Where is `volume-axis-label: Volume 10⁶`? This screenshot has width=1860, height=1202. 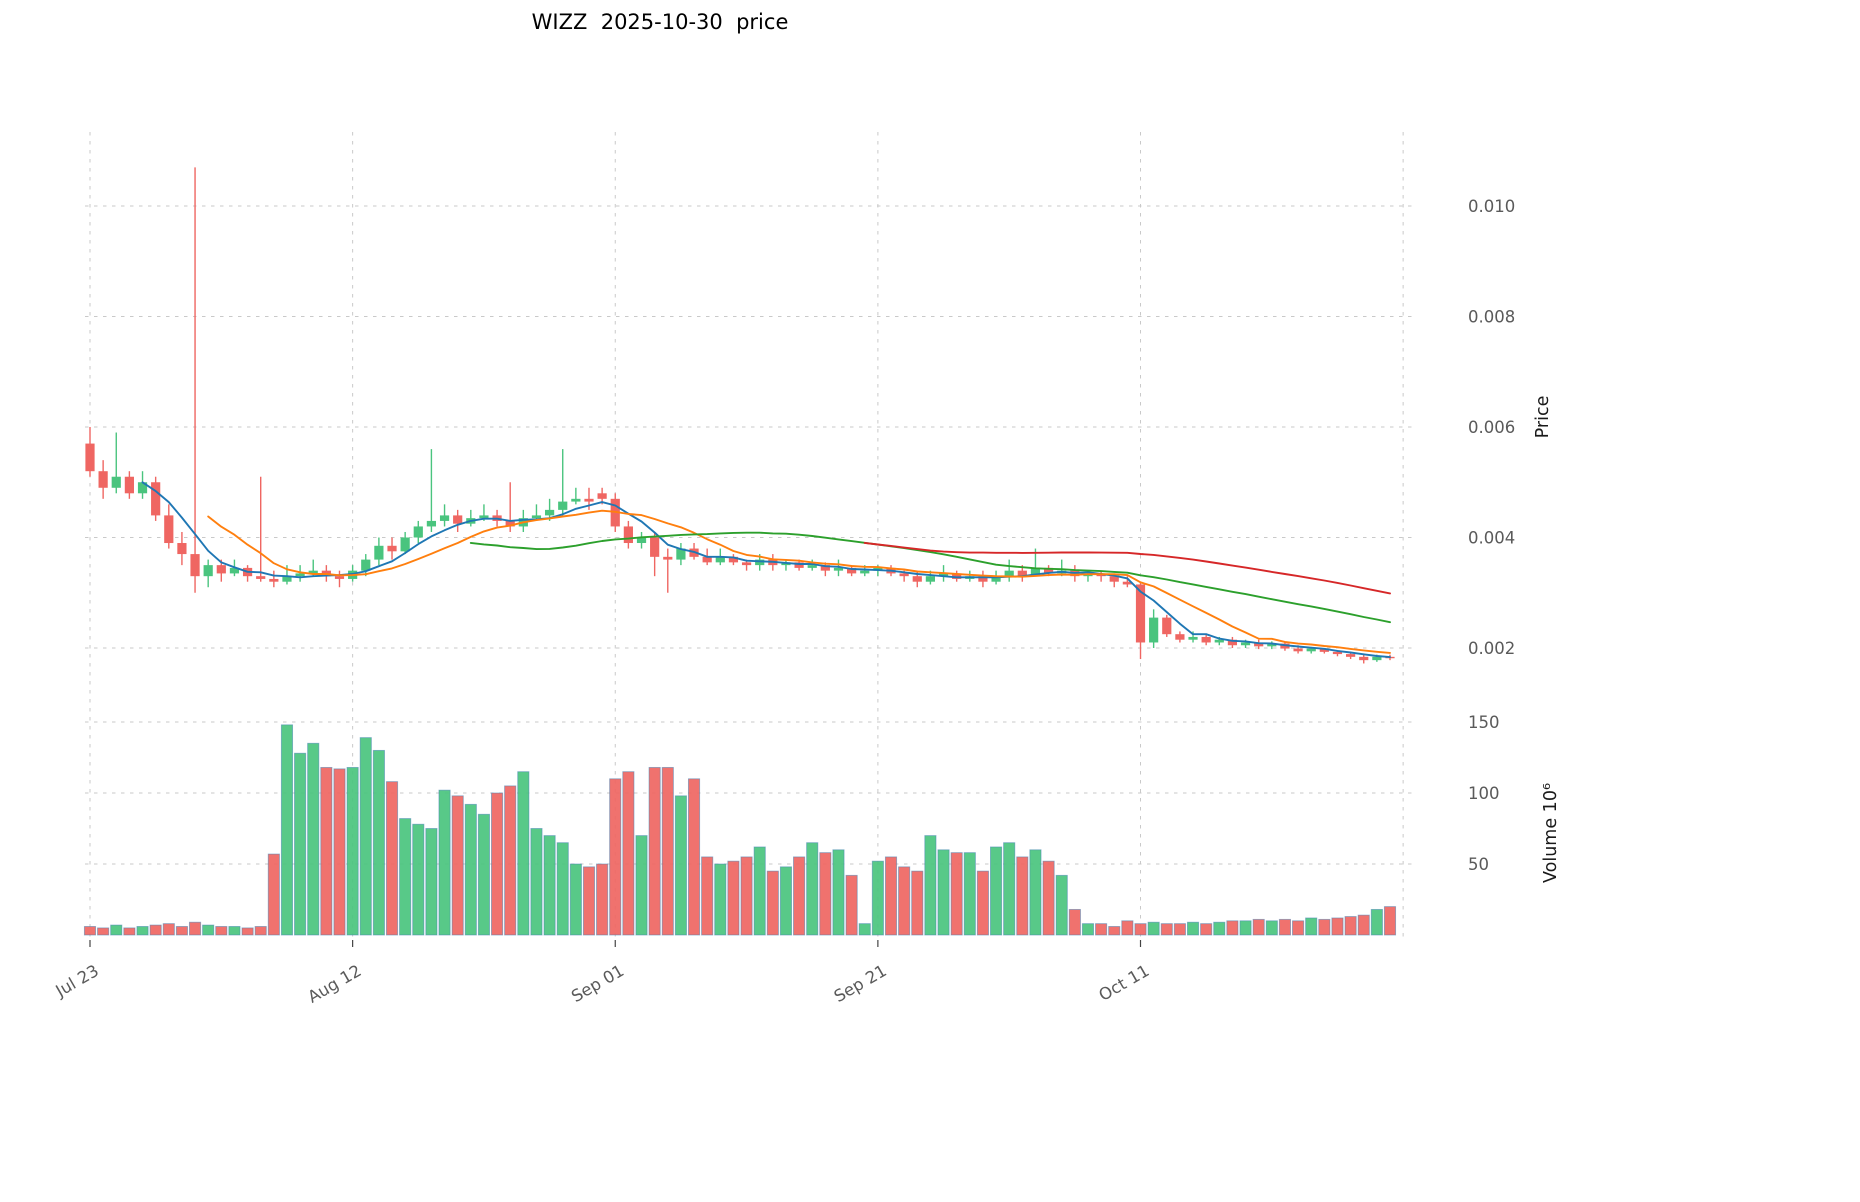 volume-axis-label: Volume 10⁶ is located at coordinates (1551, 833).